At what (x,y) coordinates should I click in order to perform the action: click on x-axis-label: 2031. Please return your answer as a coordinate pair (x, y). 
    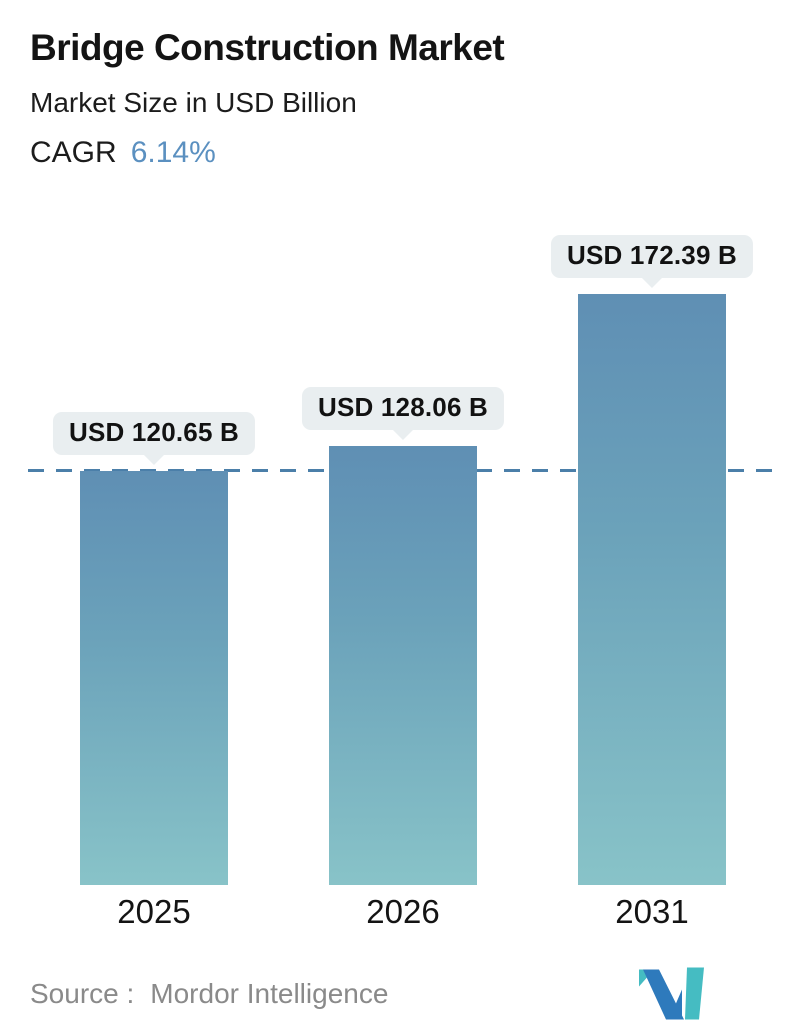
    Looking at the image, I should click on (652, 911).